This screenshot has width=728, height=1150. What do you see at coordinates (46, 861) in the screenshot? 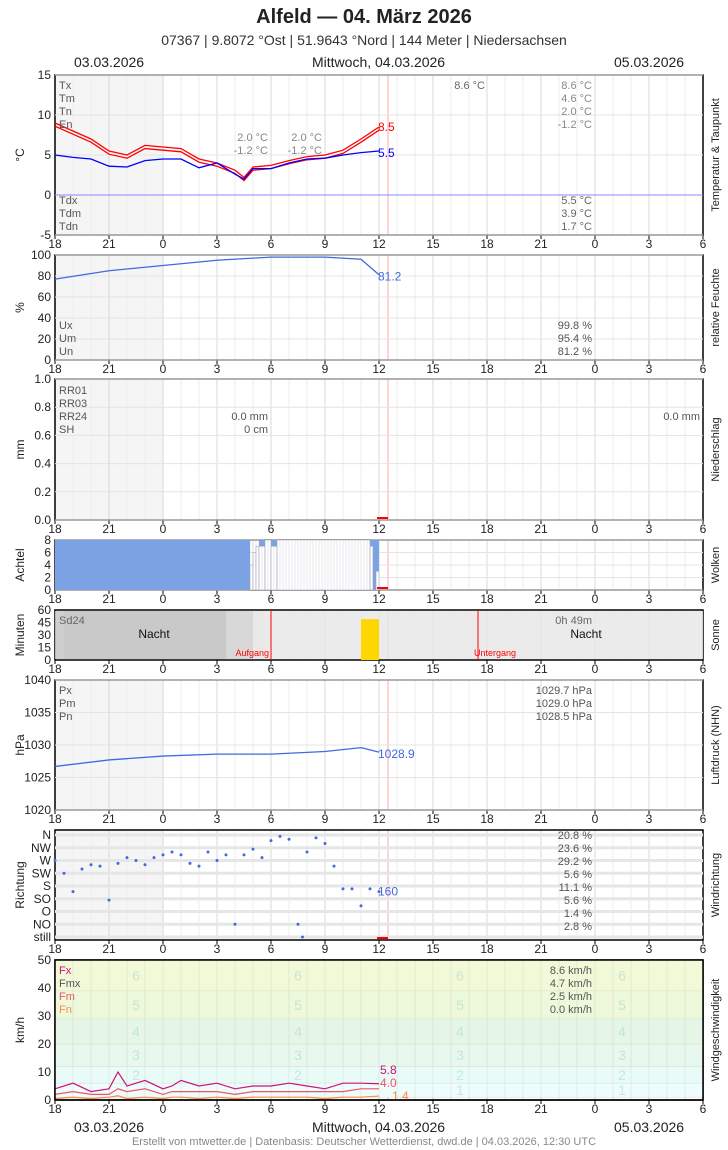
I see `y-tick-label: W` at bounding box center [46, 861].